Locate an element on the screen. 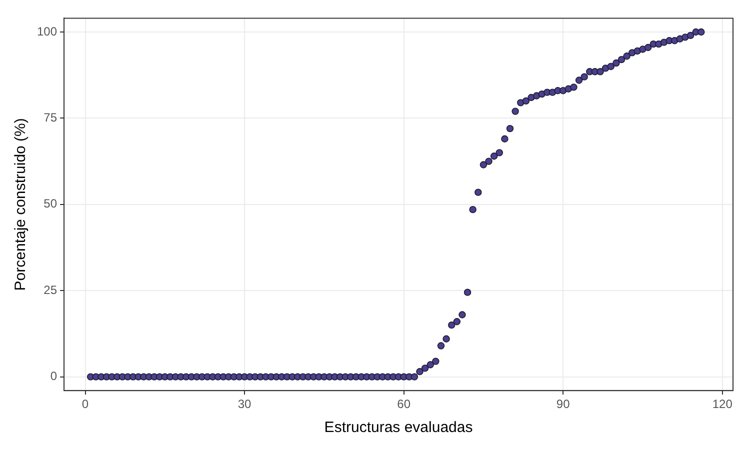 The width and height of the screenshot is (751, 449). x-tick-label: 0 is located at coordinates (85, 404).